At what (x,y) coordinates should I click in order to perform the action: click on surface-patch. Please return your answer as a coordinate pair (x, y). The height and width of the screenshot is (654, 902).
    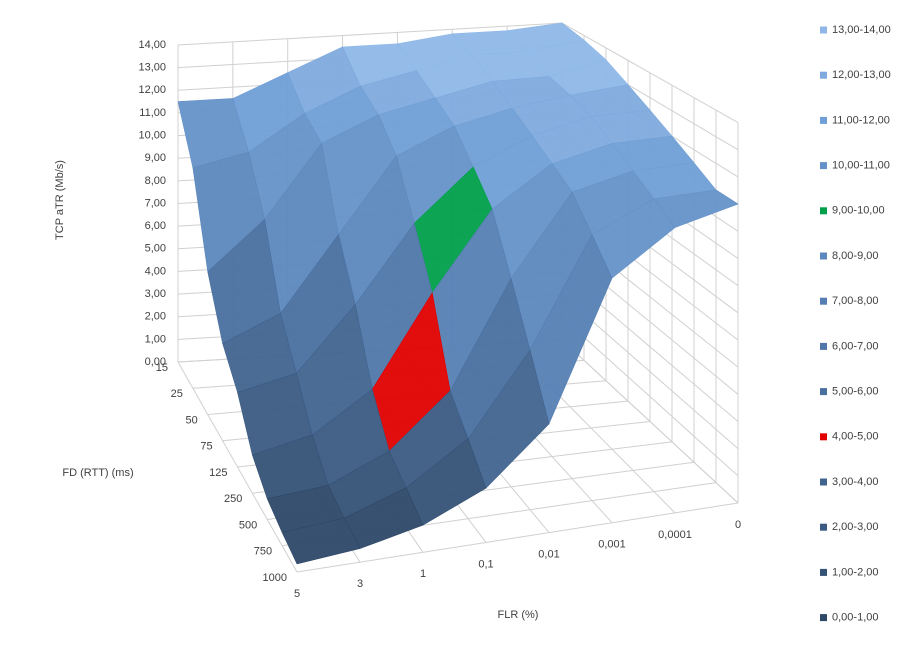
    Looking at the image, I should click on (321, 541).